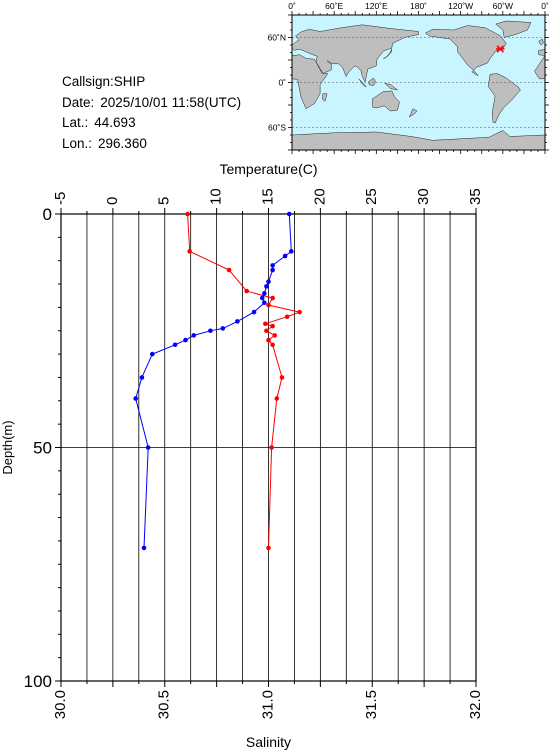  Describe the element at coordinates (60, 198) in the screenshot. I see `temperature-tick-label: -5` at that location.